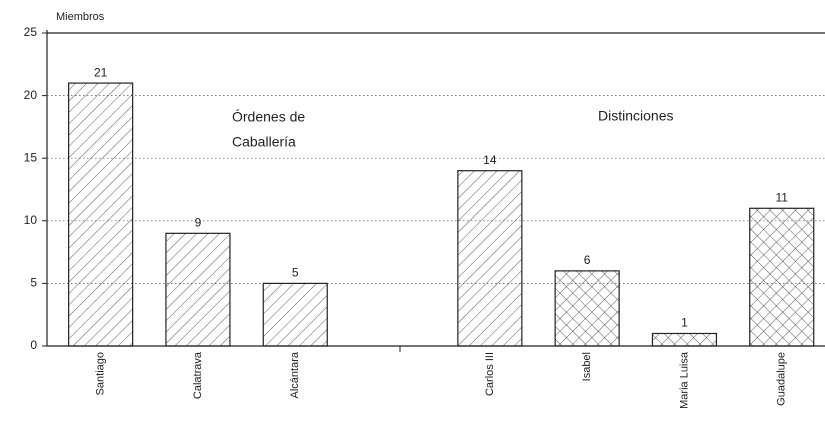 The width and height of the screenshot is (825, 438). What do you see at coordinates (684, 380) in the screenshot?
I see `x-tick-label: Maria Luisa` at bounding box center [684, 380].